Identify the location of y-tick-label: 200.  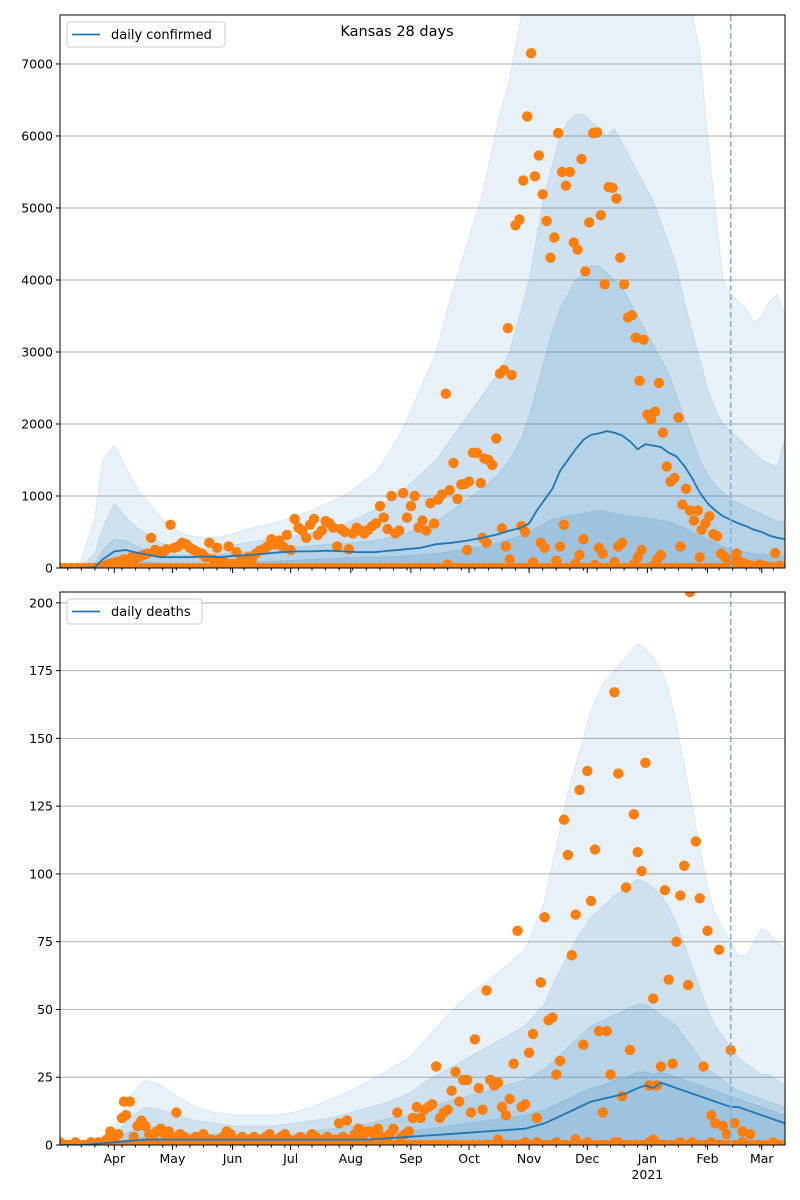
(41, 602).